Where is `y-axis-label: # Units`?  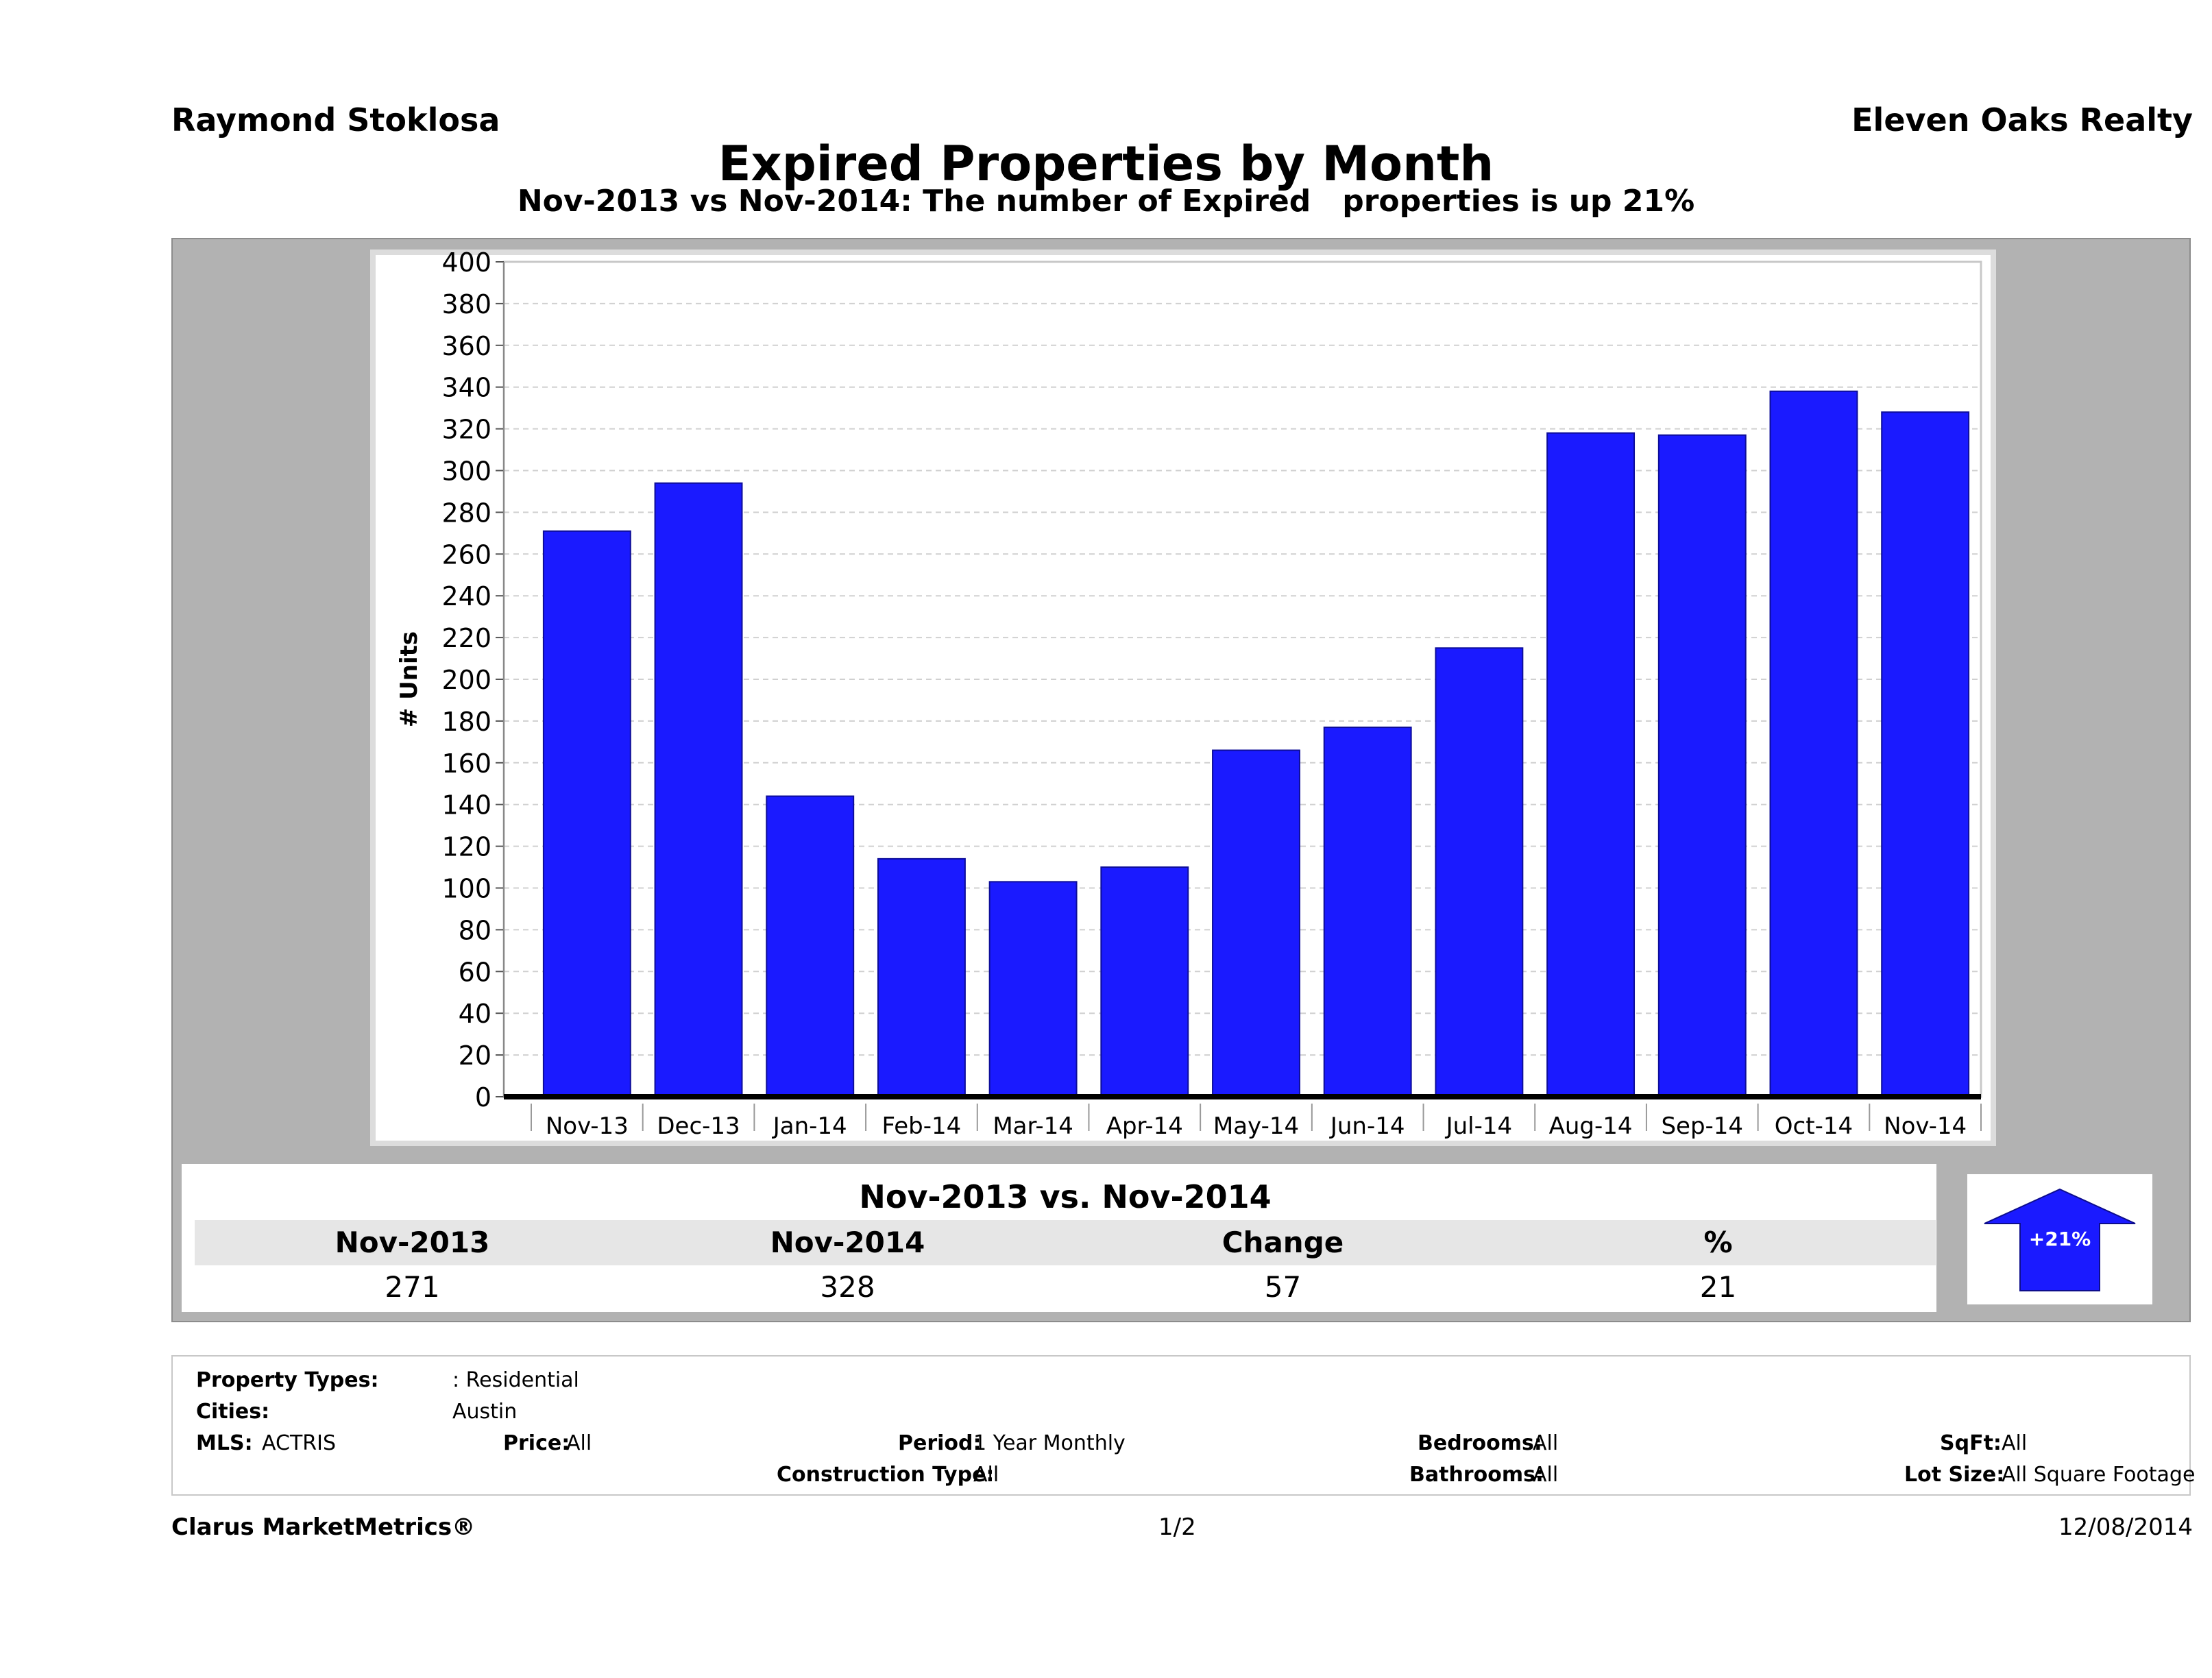 y-axis-label: # Units is located at coordinates (409, 679).